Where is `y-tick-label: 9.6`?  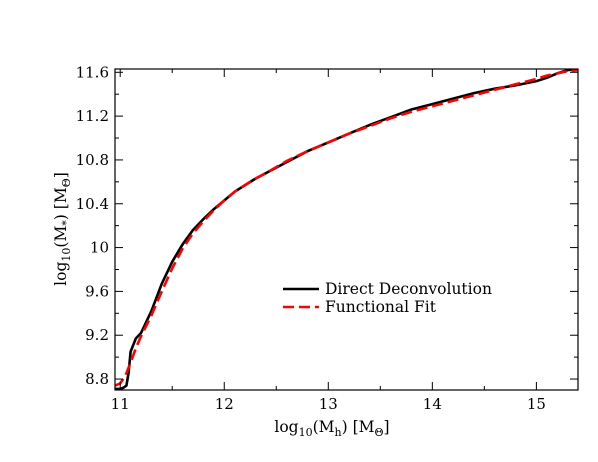
y-tick-label: 9.6 is located at coordinates (97, 291).